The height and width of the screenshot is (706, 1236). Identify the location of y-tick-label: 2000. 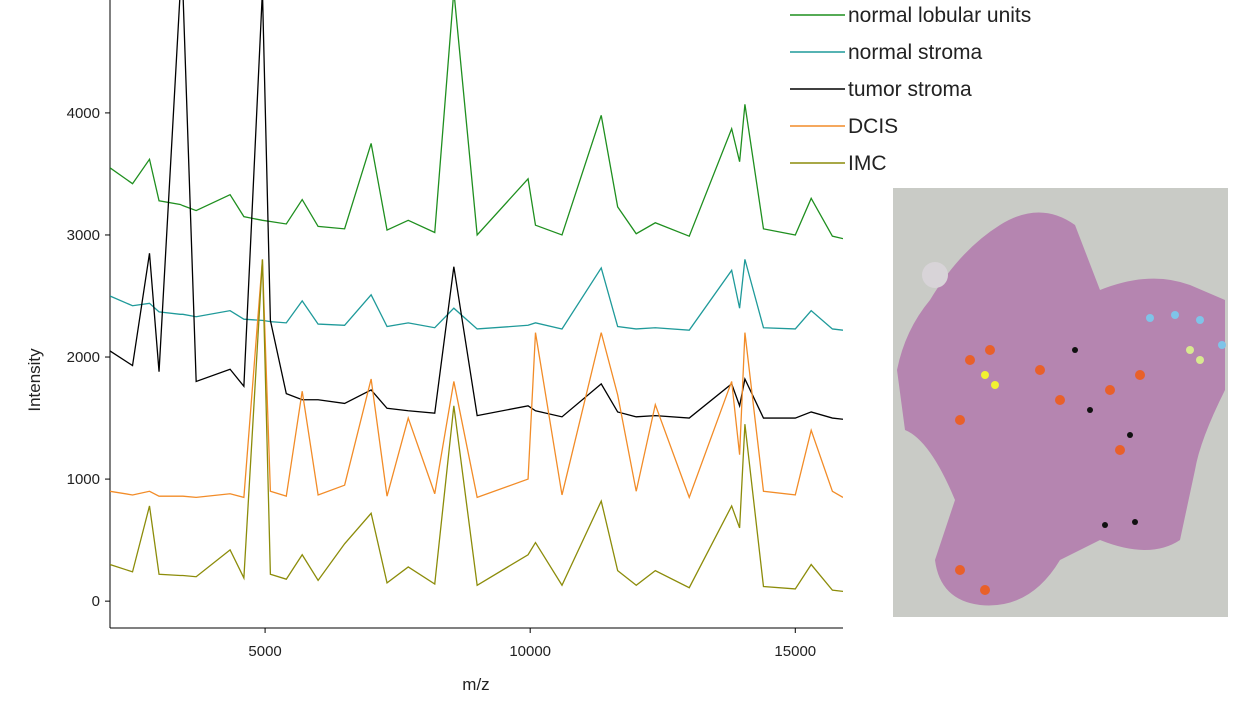
(83, 357).